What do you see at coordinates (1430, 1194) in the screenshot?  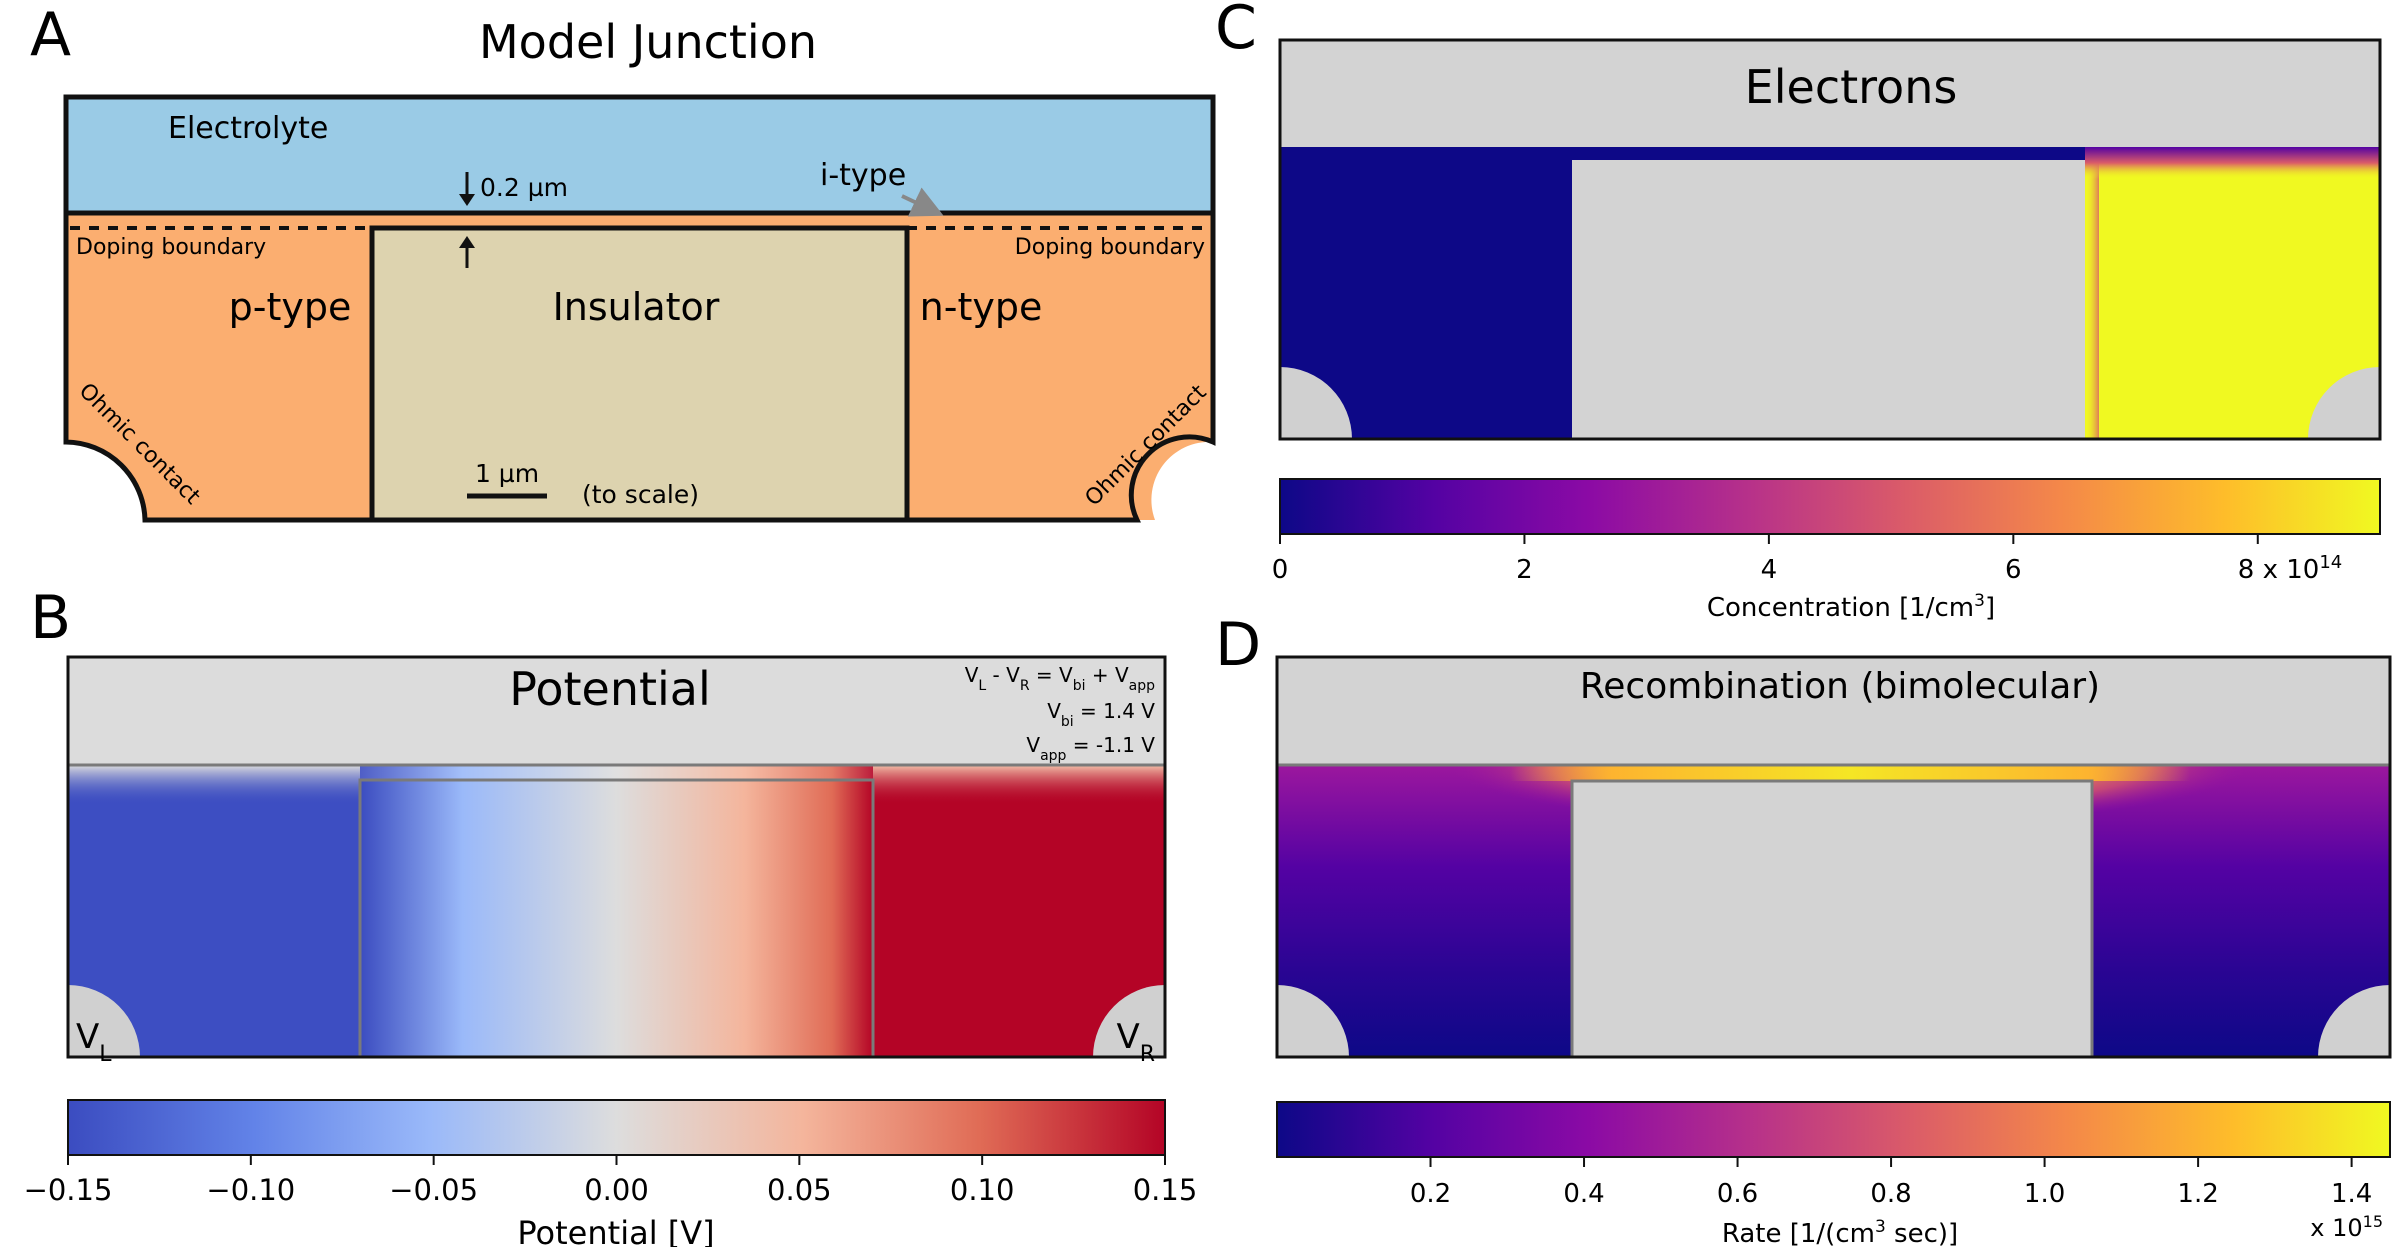 I see `recombination-tick-label: 0.2` at bounding box center [1430, 1194].